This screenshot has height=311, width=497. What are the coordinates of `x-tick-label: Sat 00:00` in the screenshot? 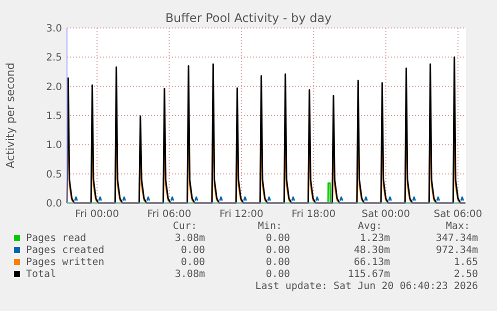 It's located at (386, 214).